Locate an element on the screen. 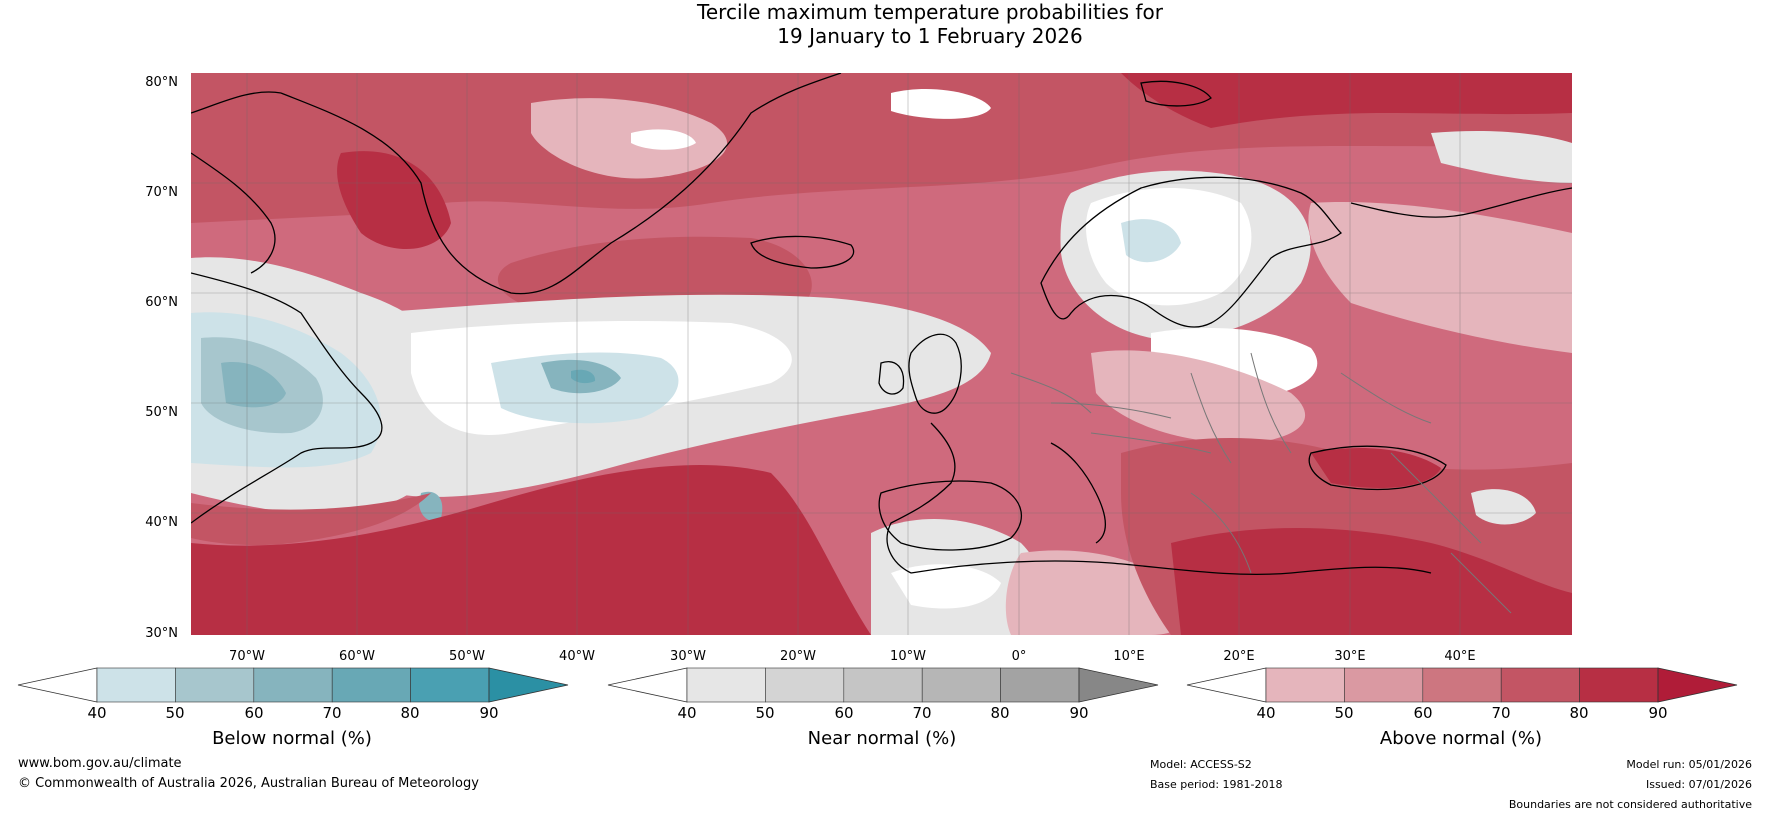  lat-label-80n: 80°N is located at coordinates (161, 82).